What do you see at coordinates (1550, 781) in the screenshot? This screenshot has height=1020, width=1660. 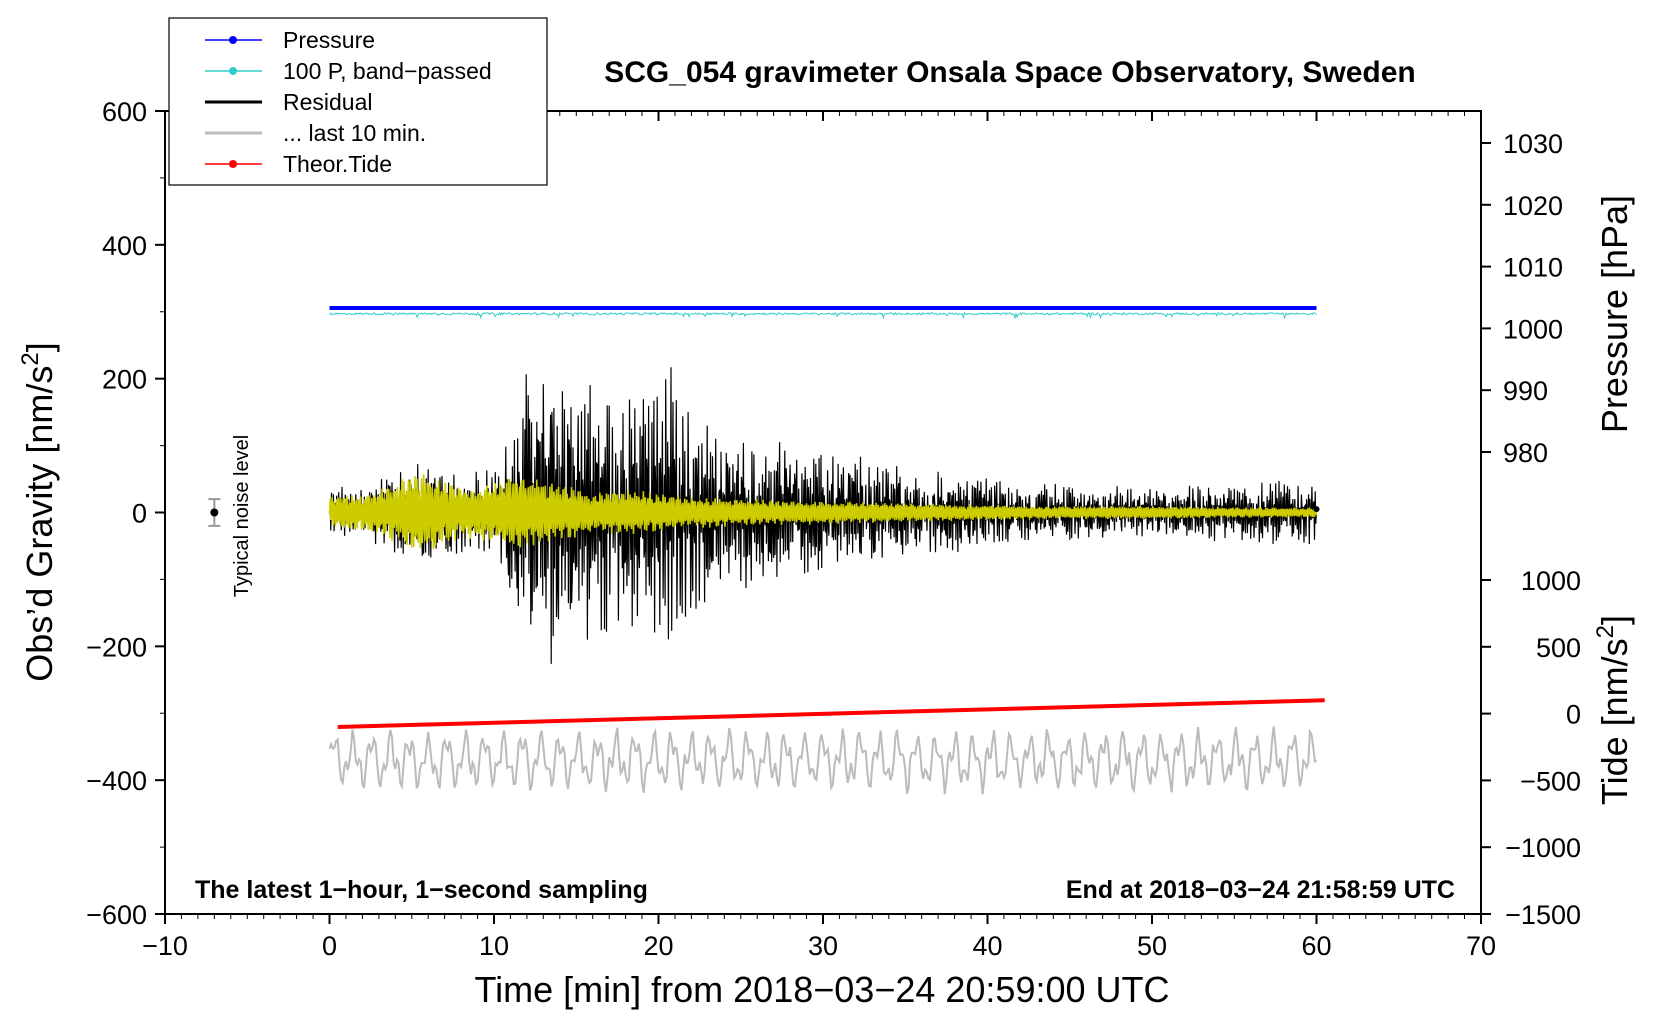 I see `tide-tick-label: −500` at bounding box center [1550, 781].